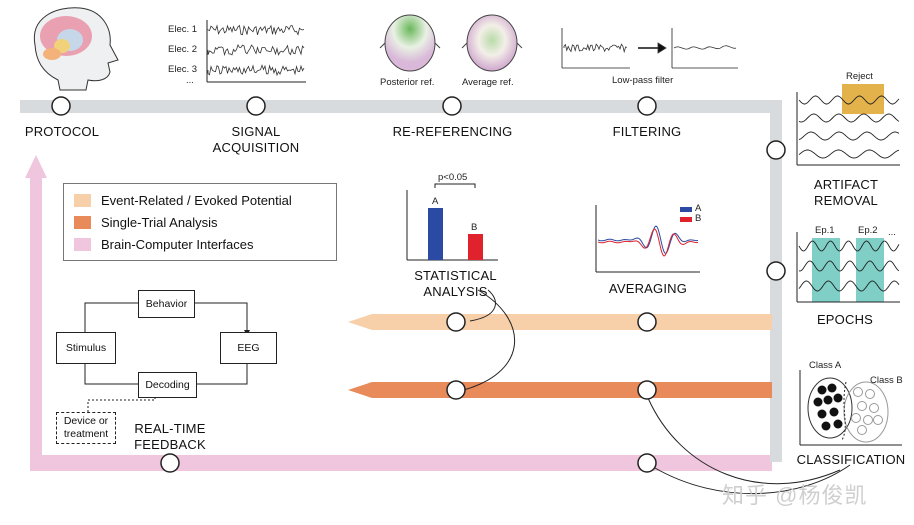 The image size is (914, 525). Describe the element at coordinates (848, 125) in the screenshot. I see `artifact-illustration` at that location.